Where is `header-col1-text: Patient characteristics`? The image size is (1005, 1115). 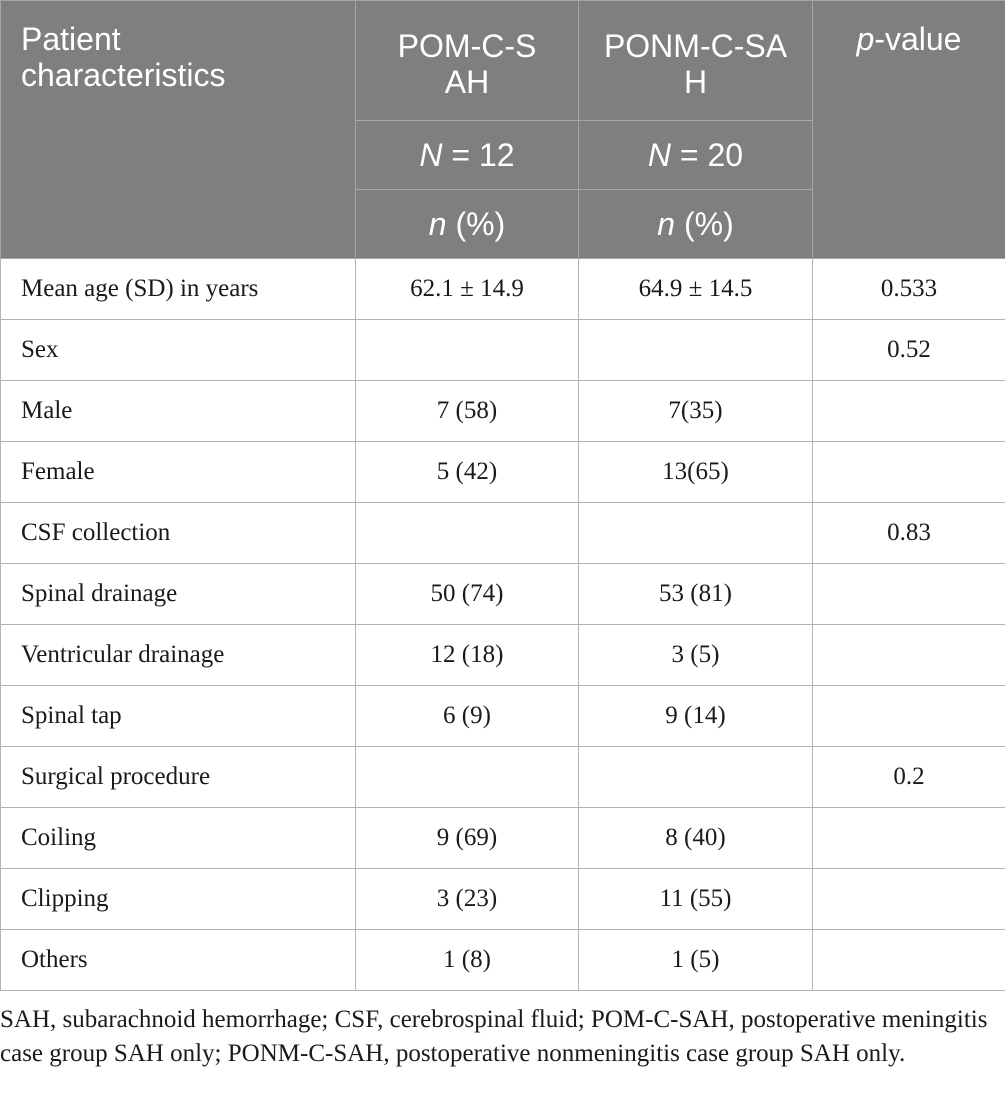 header-col1-text: Patient characteristics is located at coordinates (123, 57).